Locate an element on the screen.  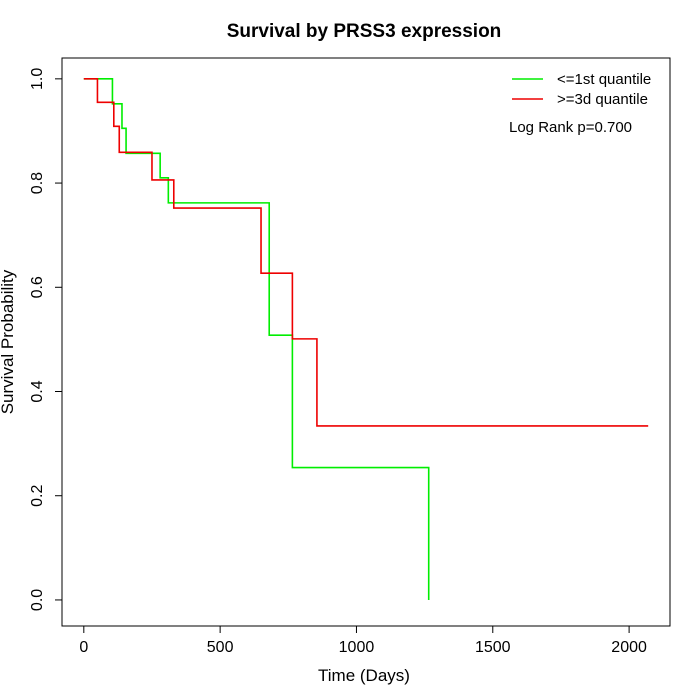
chart-title: Survival by PRSS3 expression is located at coordinates (364, 31).